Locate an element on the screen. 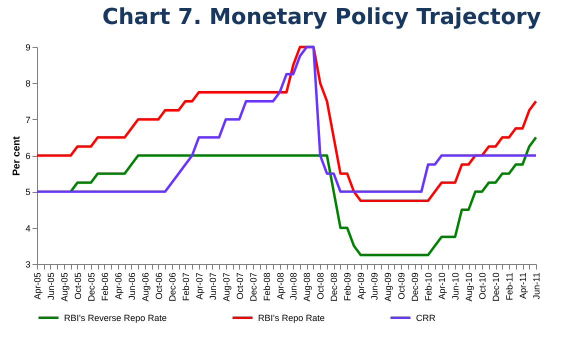 The image size is (571, 347). x-tick-label: Apr-06 is located at coordinates (118, 286).